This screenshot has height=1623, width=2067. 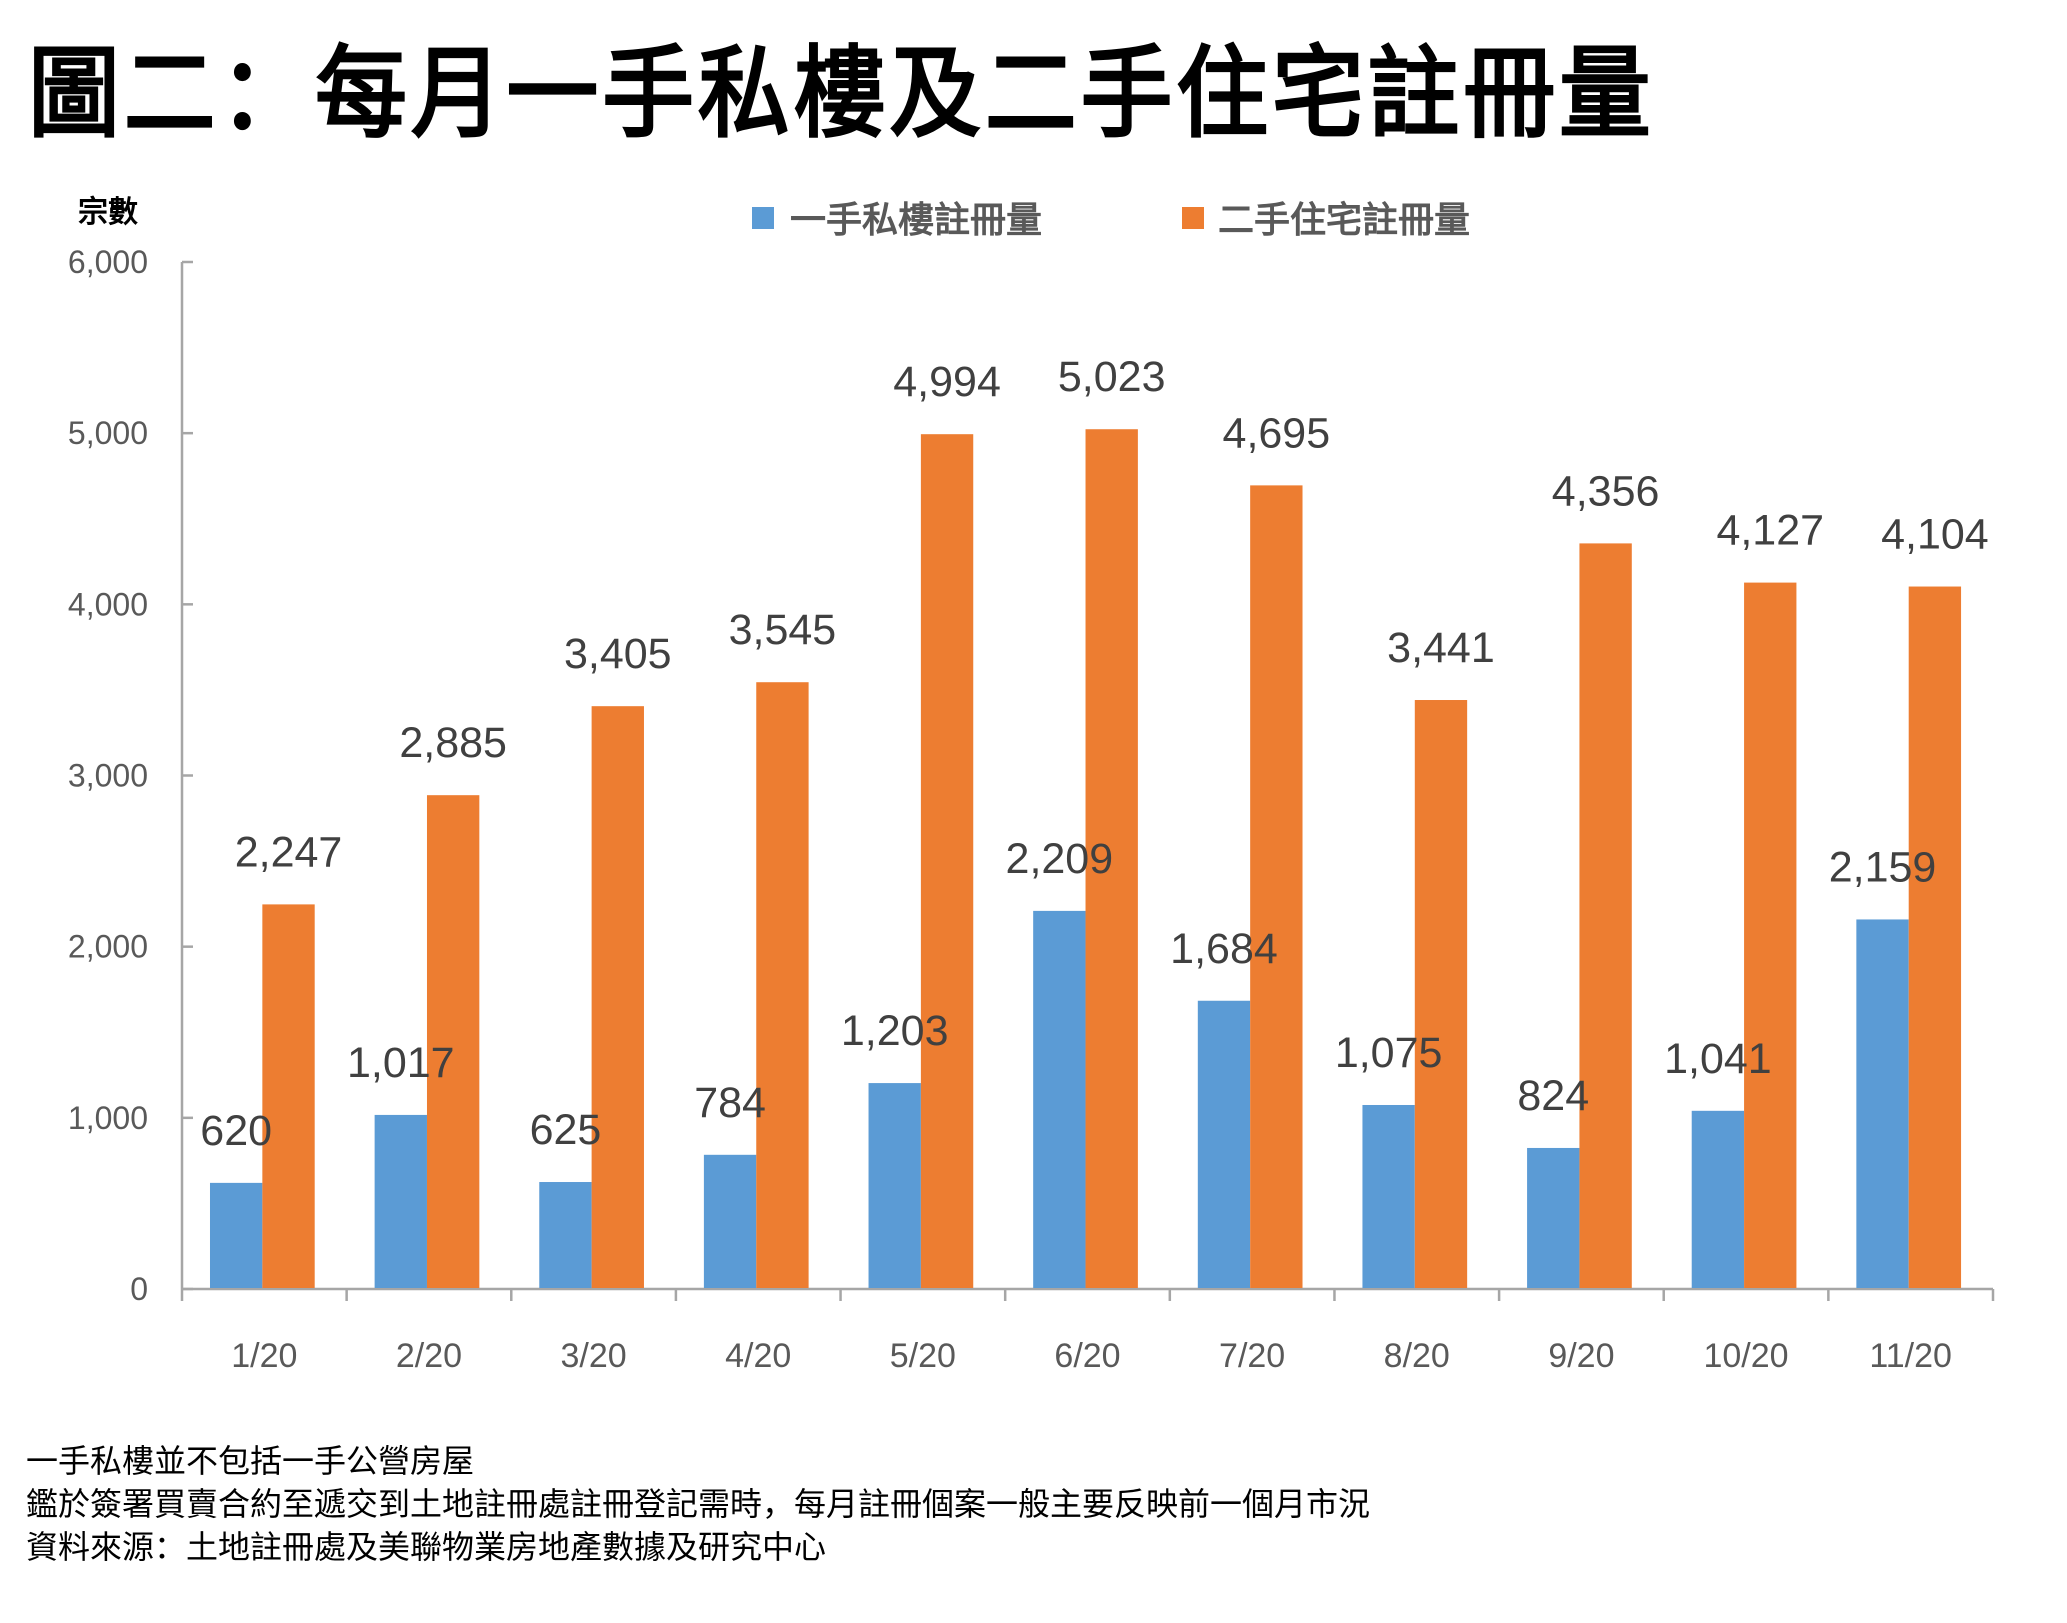 What do you see at coordinates (916, 220) in the screenshot?
I see `legend-label-first-hand: 一手私樓註冊量` at bounding box center [916, 220].